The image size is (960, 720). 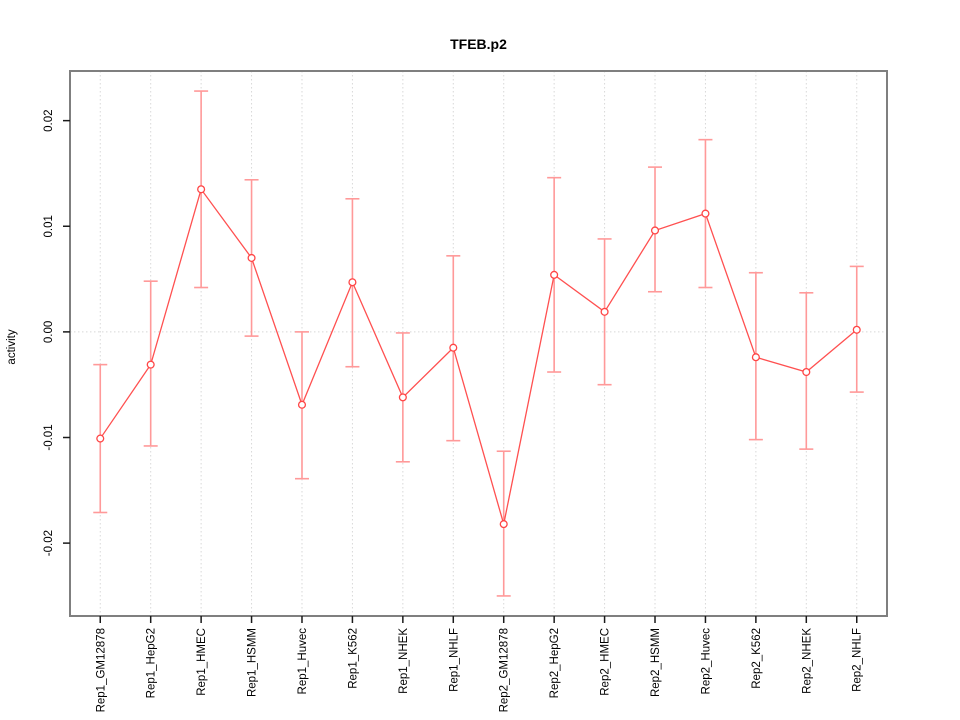 What do you see at coordinates (858, 660) in the screenshot?
I see `x-tick-label: Rep2_NHLF` at bounding box center [858, 660].